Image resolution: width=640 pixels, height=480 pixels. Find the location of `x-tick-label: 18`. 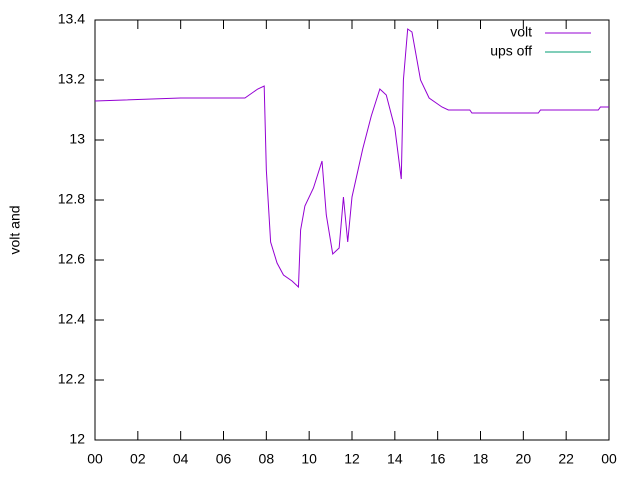

x-tick-label: 18 is located at coordinates (481, 459).